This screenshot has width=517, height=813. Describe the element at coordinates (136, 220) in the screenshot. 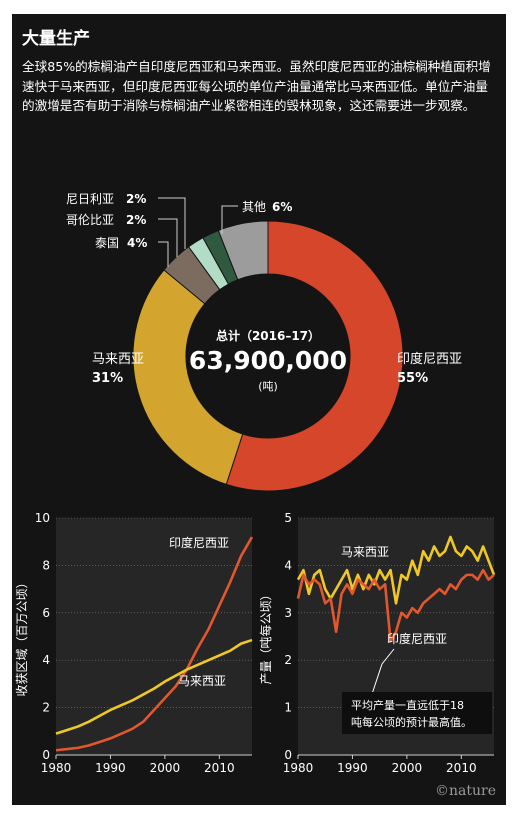

I see `label-colombia-pct: 2%` at that location.